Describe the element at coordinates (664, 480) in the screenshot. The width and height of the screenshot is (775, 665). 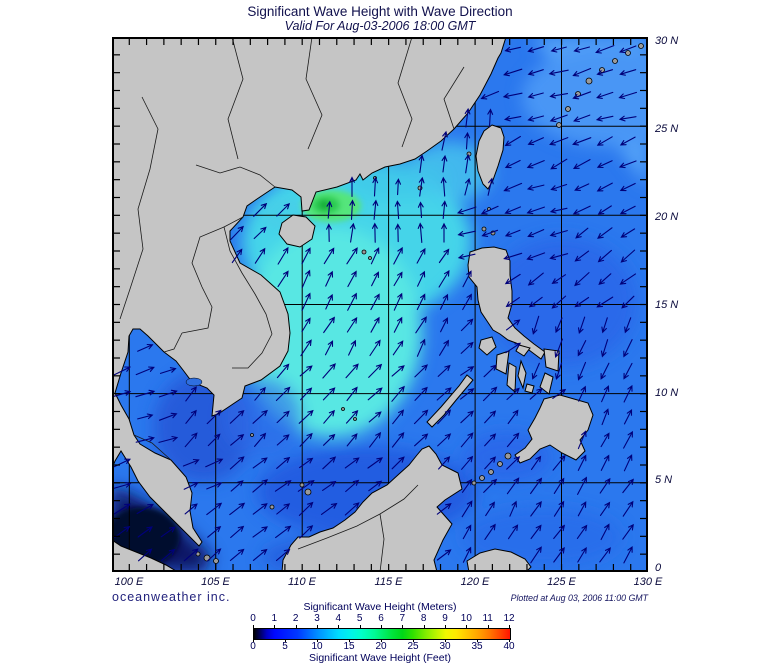
I see `y-axis-label: 5 N` at that location.